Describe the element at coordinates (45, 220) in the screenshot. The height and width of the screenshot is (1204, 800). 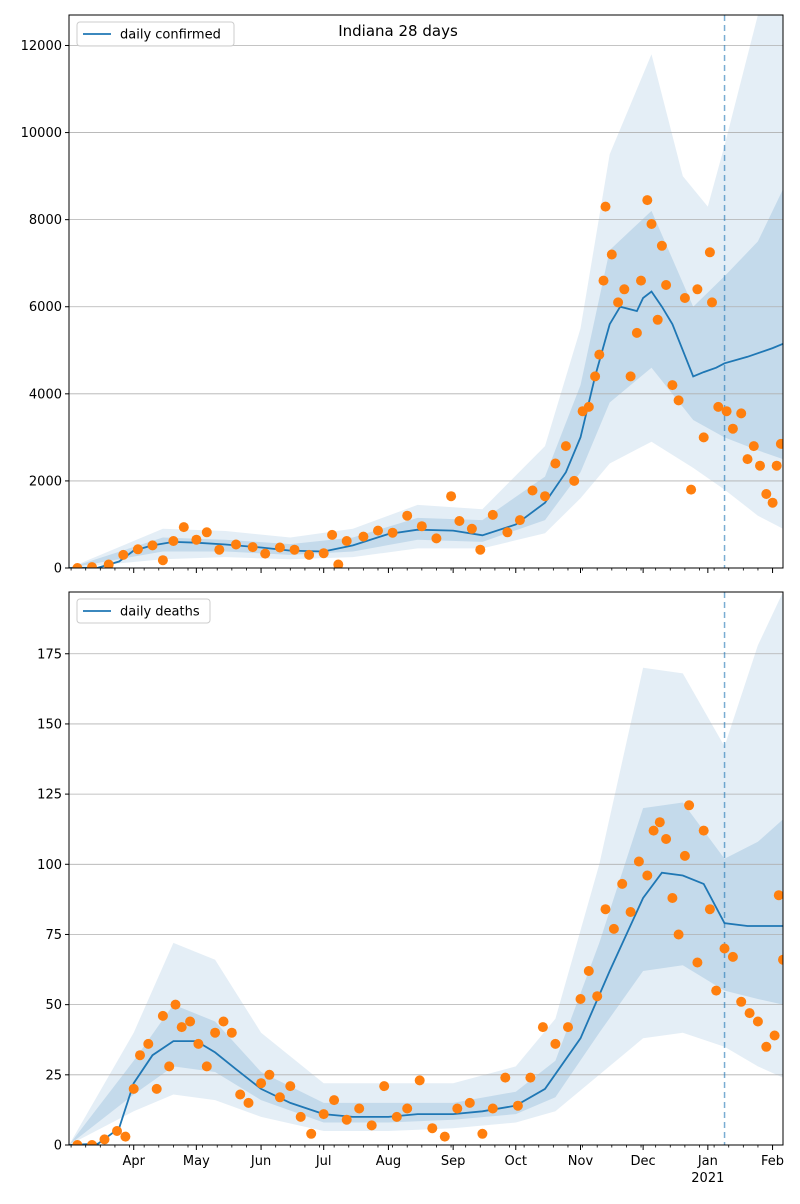
I see `y-tick-label: 8000` at that location.